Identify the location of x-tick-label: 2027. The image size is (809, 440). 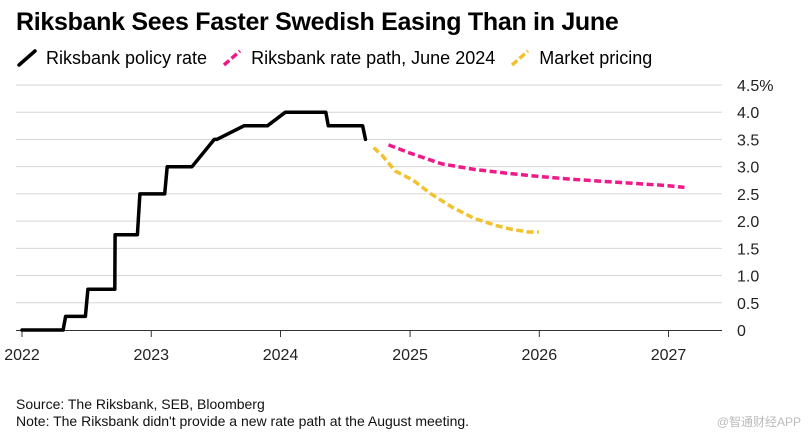
(669, 355).